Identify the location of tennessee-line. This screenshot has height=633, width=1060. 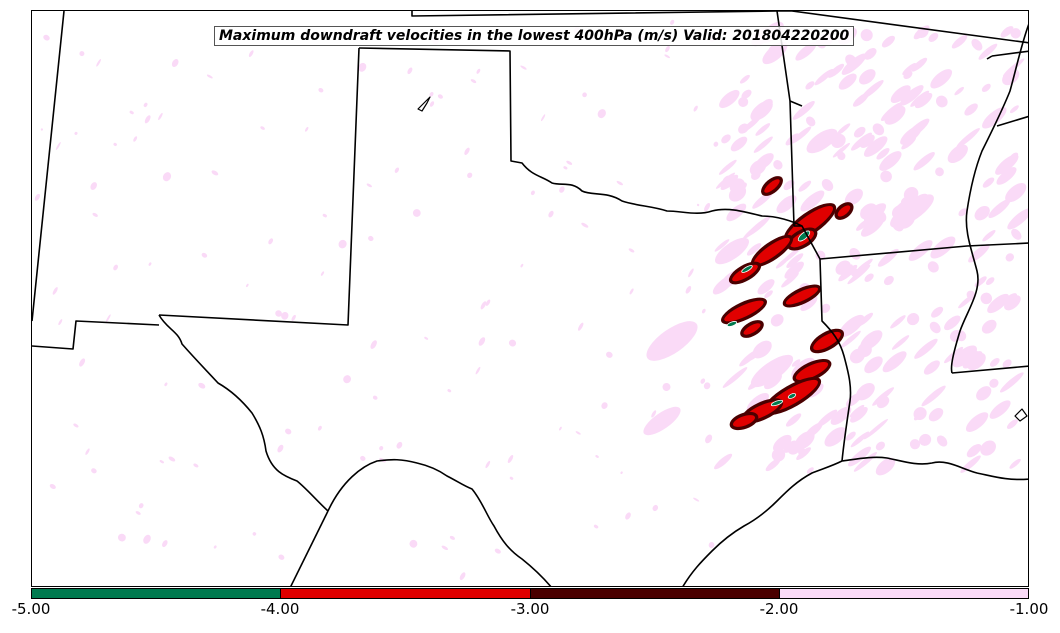
(989, 57).